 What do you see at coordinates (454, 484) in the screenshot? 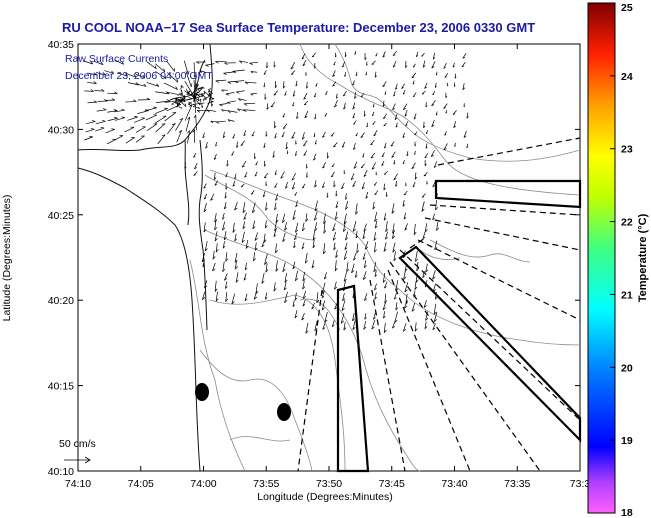
I see `x-tick-label: 73:40` at bounding box center [454, 484].